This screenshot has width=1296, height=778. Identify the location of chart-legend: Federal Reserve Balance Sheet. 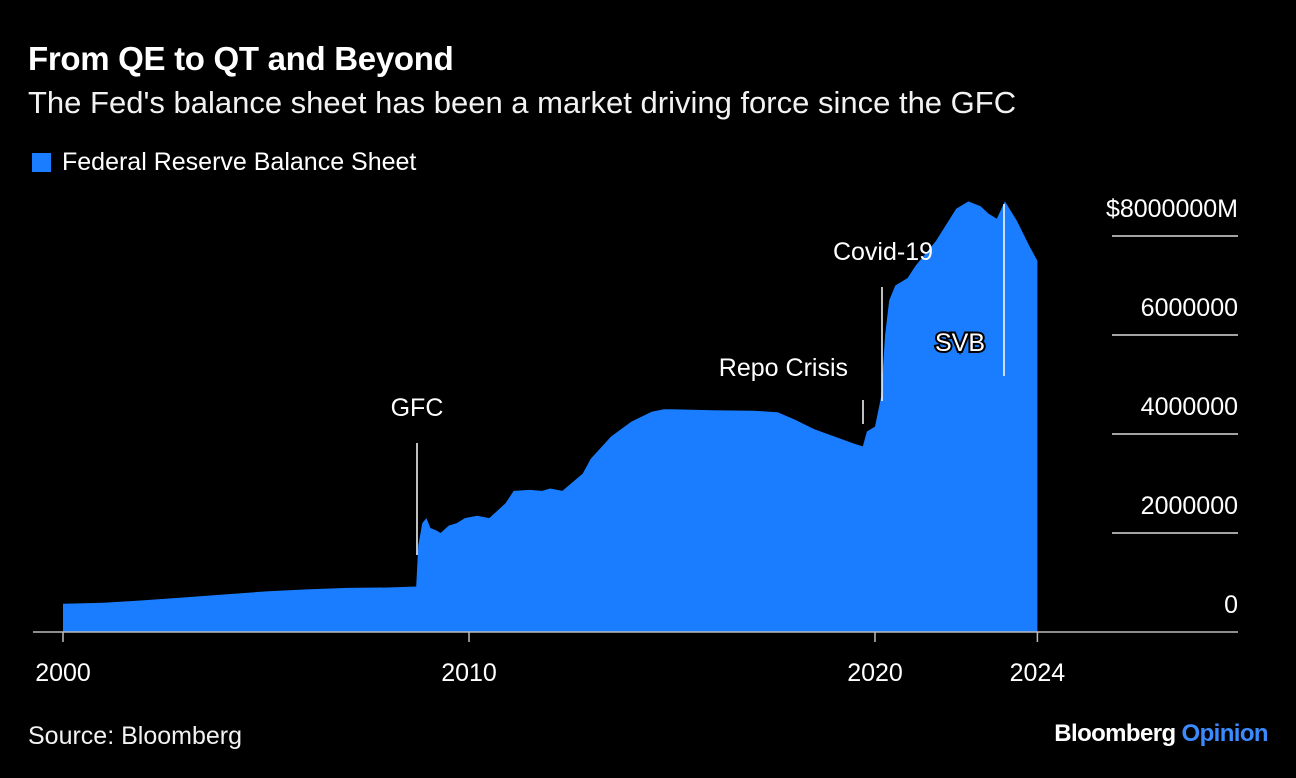
(224, 162).